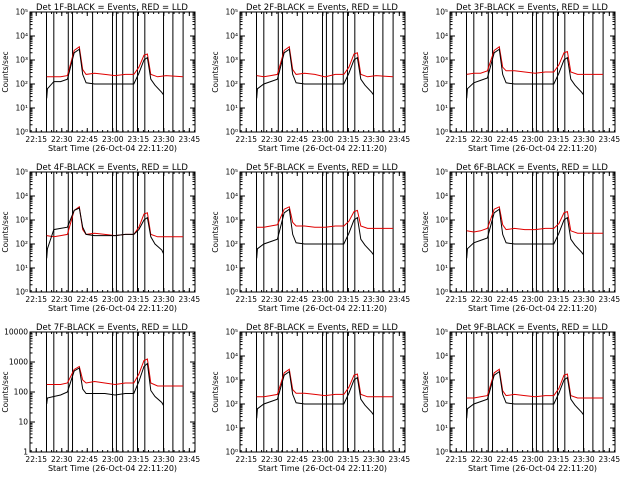 The image size is (640, 480). Describe the element at coordinates (532, 328) in the screenshot. I see `panel-title: Det 9F-BLACK = Events, RED = LLD` at that location.